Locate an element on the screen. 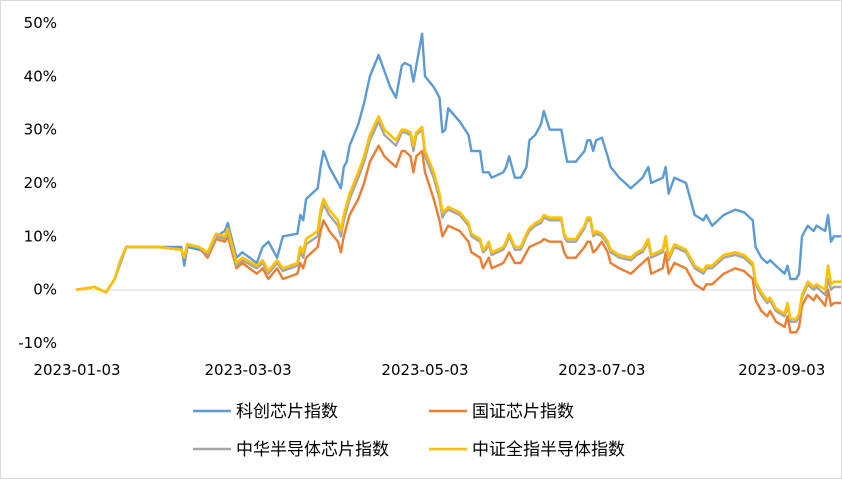 The width and height of the screenshot is (842, 482). y-tick-label: 50% is located at coordinates (40, 23).